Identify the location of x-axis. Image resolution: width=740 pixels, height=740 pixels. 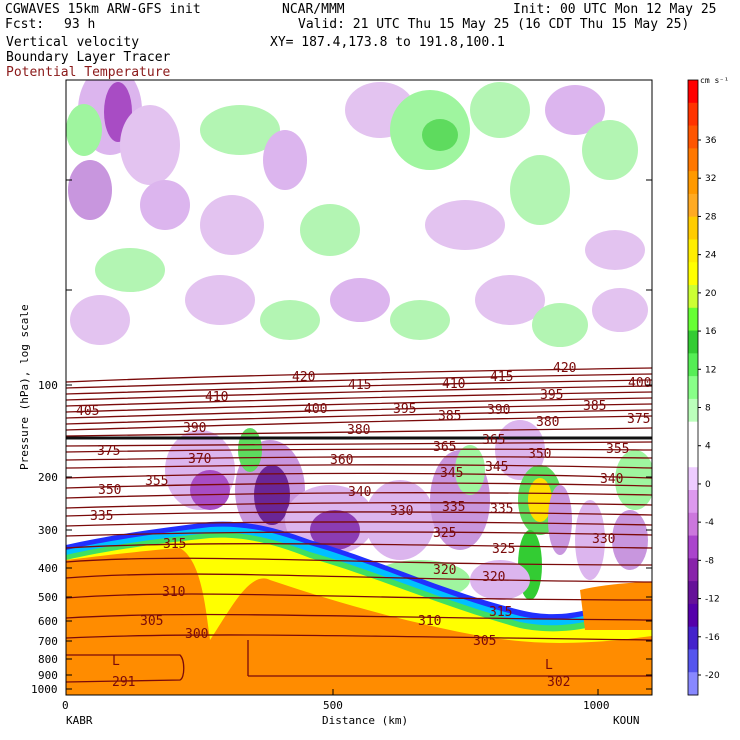
(465, 692).